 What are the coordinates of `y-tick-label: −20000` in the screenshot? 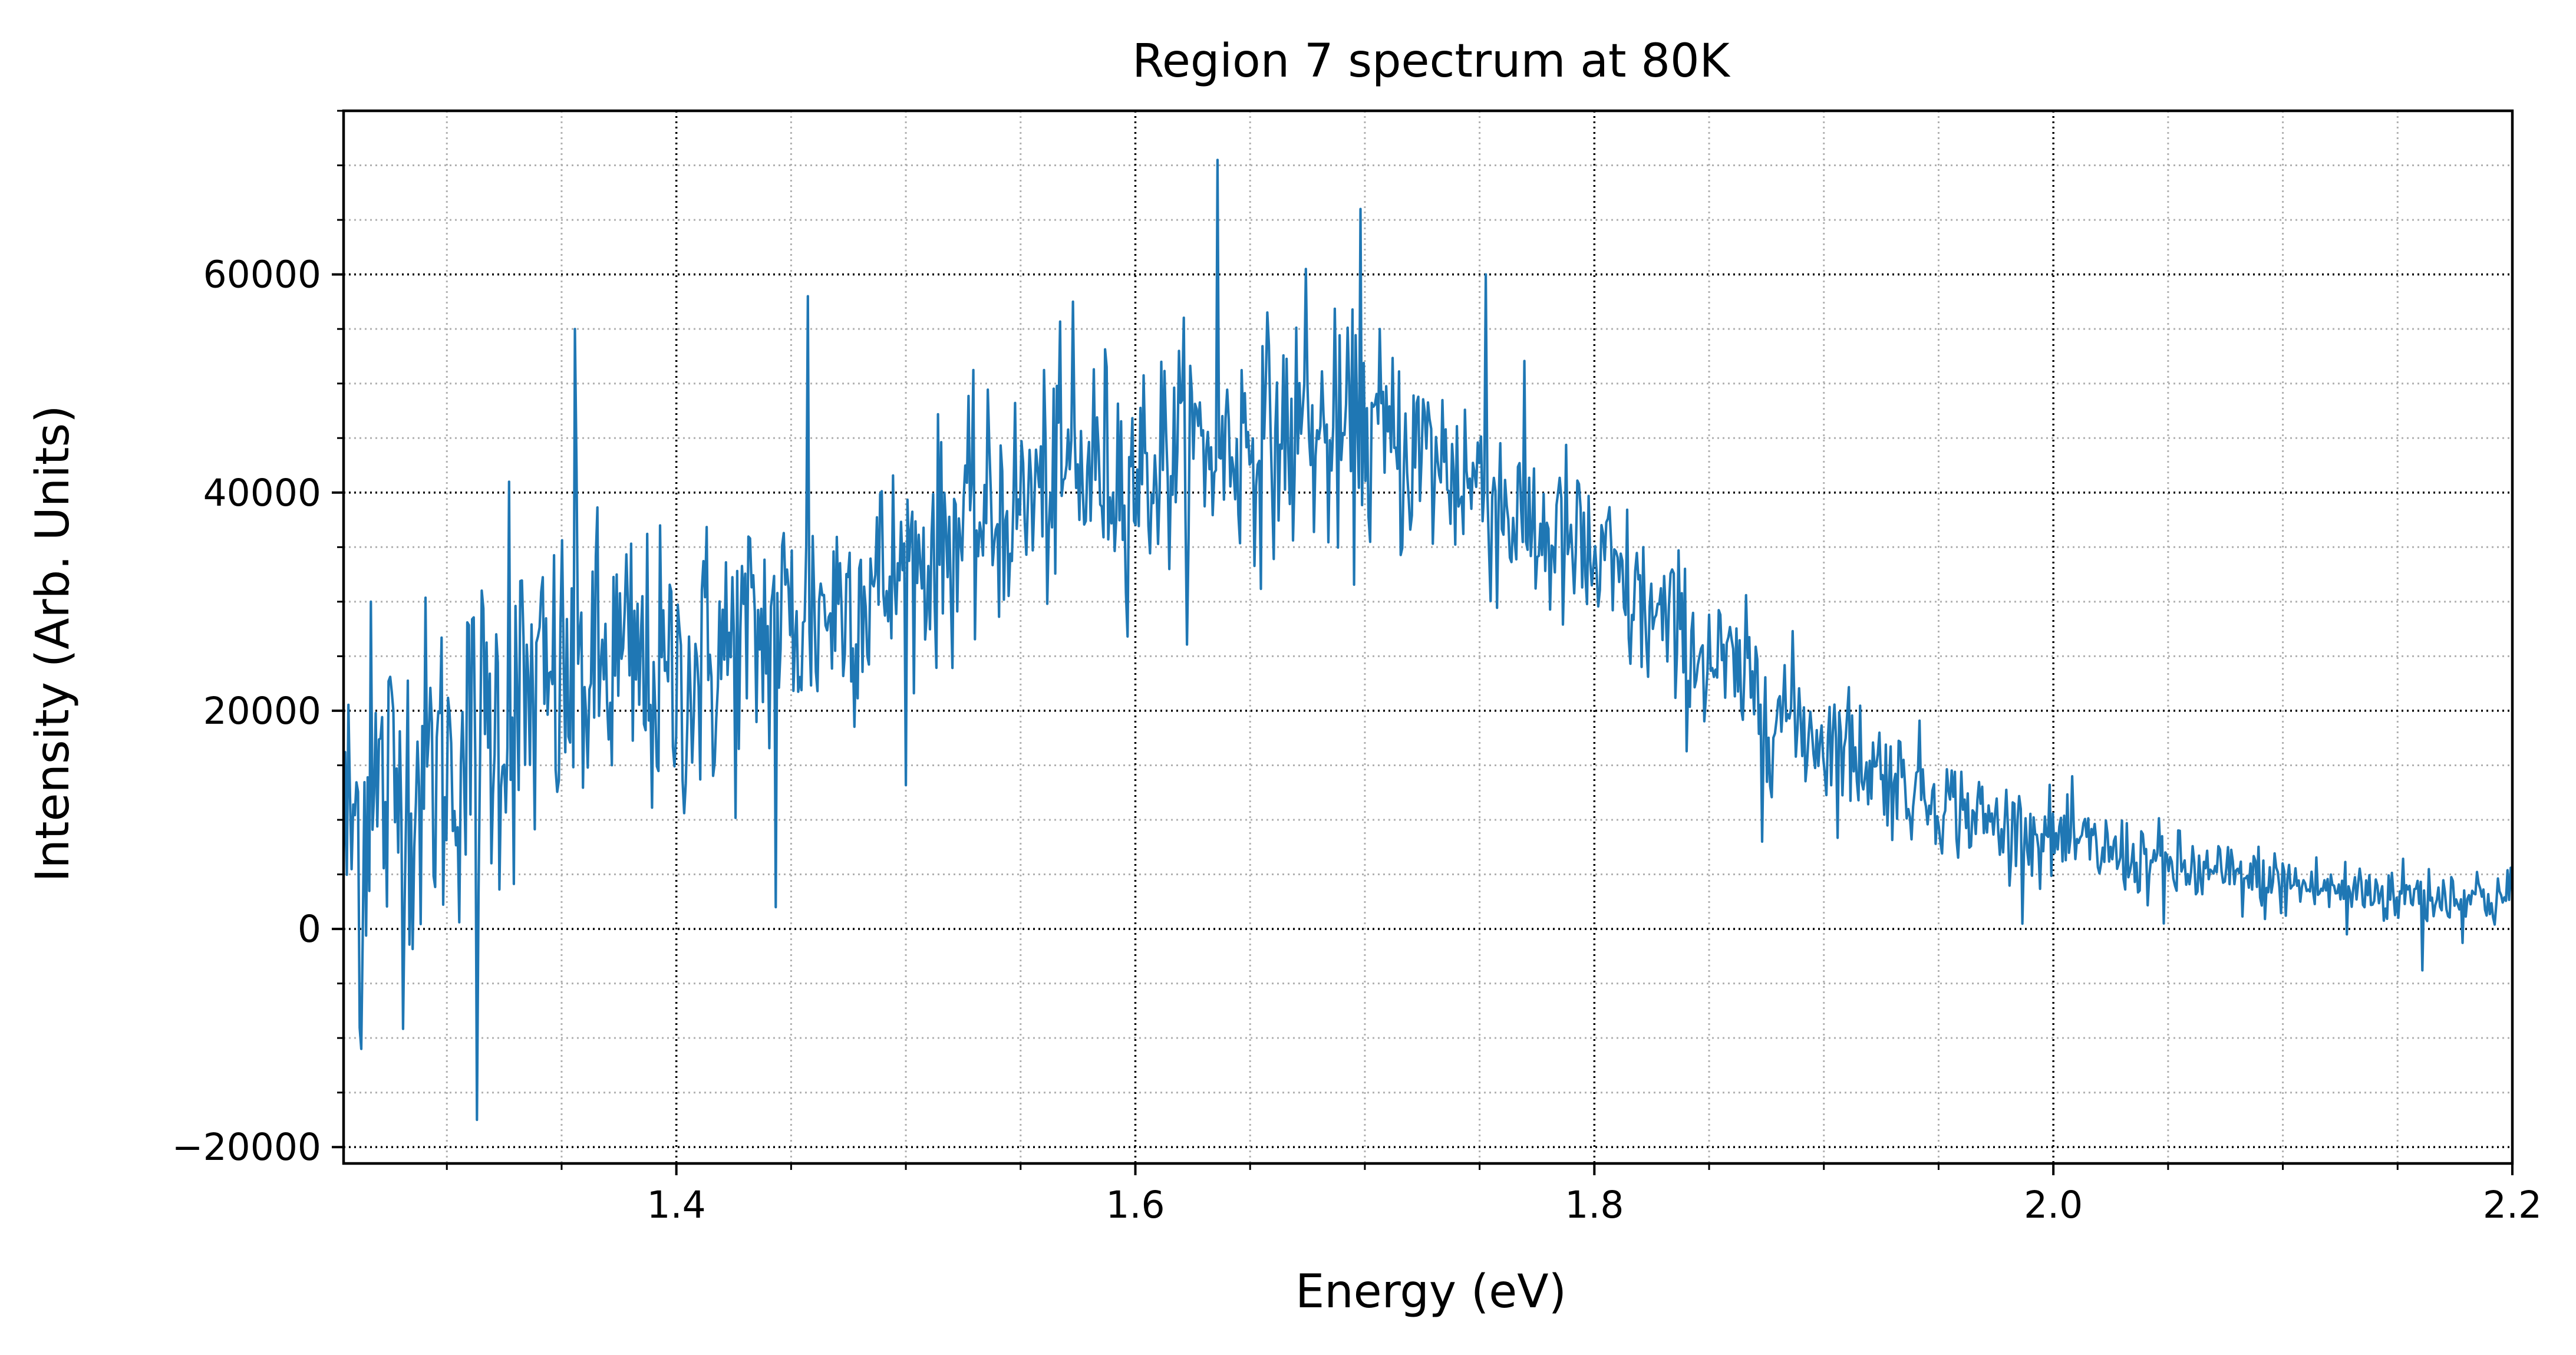 It's located at (247, 1147).